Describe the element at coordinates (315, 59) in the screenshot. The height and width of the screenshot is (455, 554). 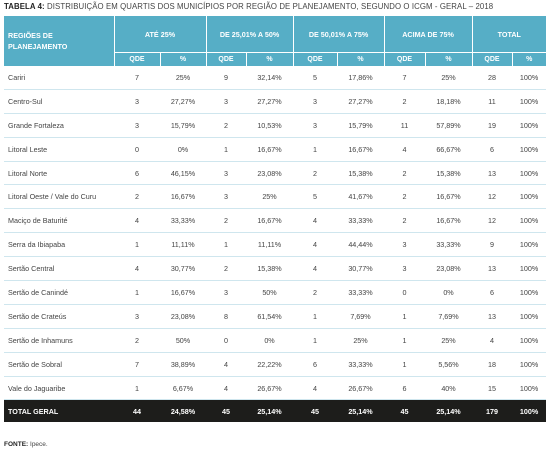
I see `column-header-qde: QDE` at that location.